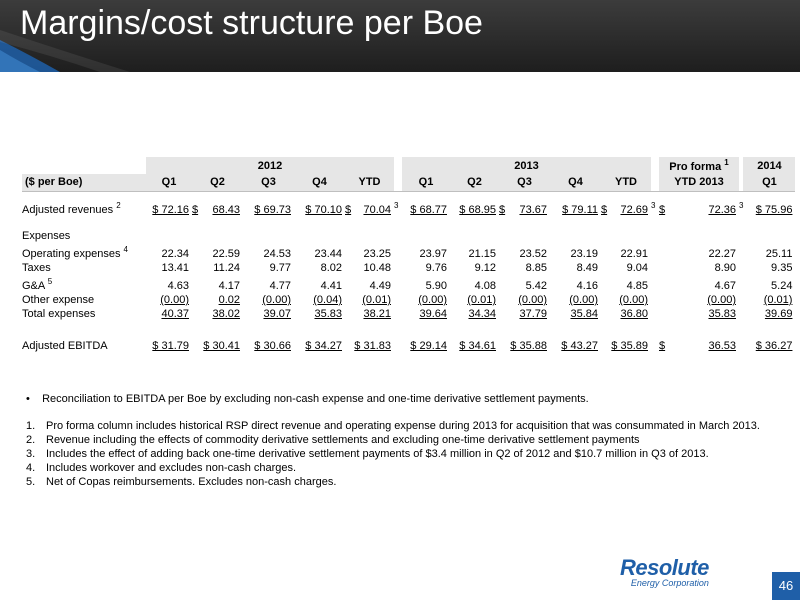 The height and width of the screenshot is (600, 800). Describe the element at coordinates (482, 254) in the screenshot. I see `table-cell: 21.15` at that location.